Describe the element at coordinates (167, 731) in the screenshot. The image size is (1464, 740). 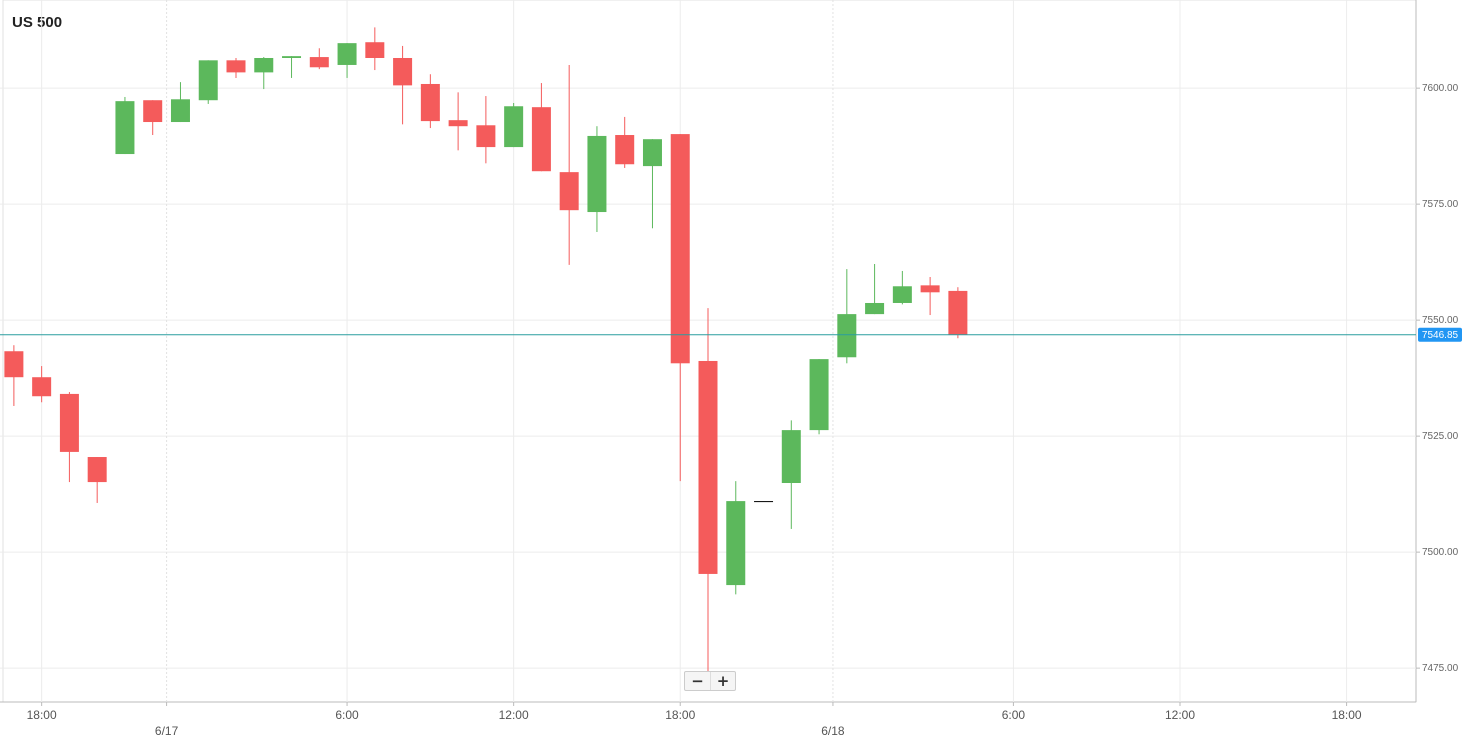
I see `date-label: 6/17` at that location.